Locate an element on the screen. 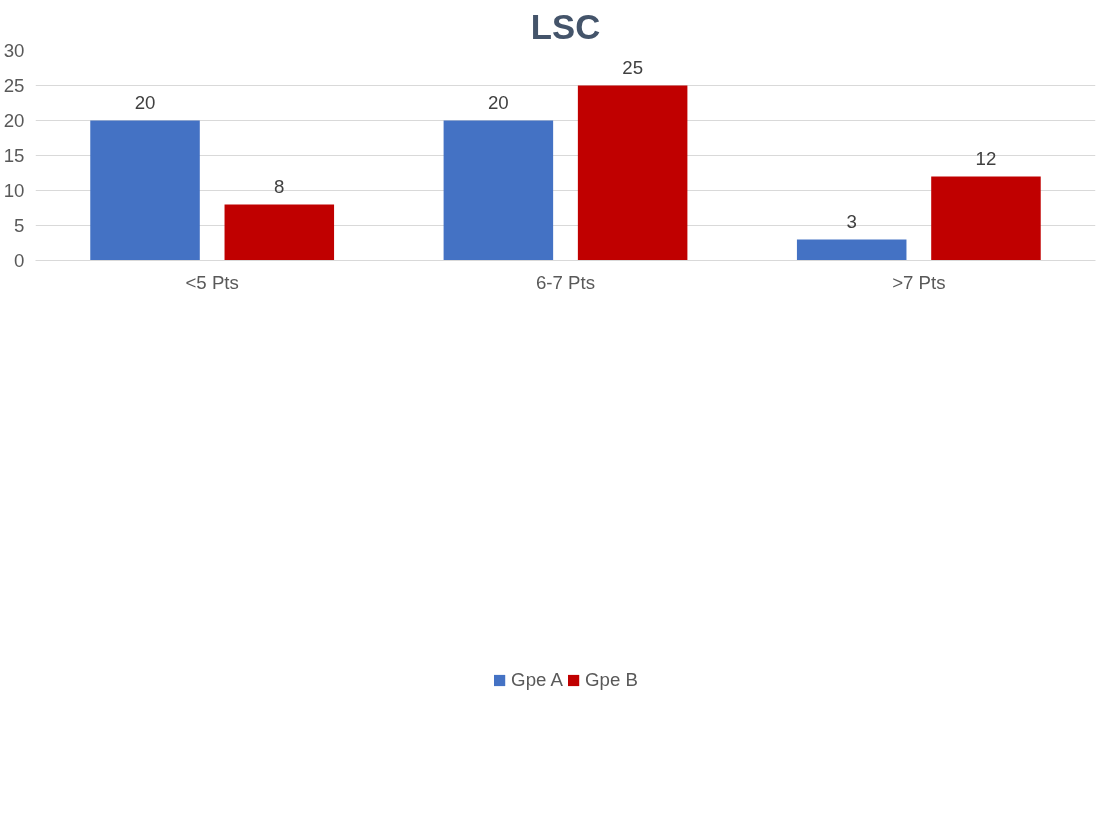  y-tick-label: 20 is located at coordinates (14, 120).